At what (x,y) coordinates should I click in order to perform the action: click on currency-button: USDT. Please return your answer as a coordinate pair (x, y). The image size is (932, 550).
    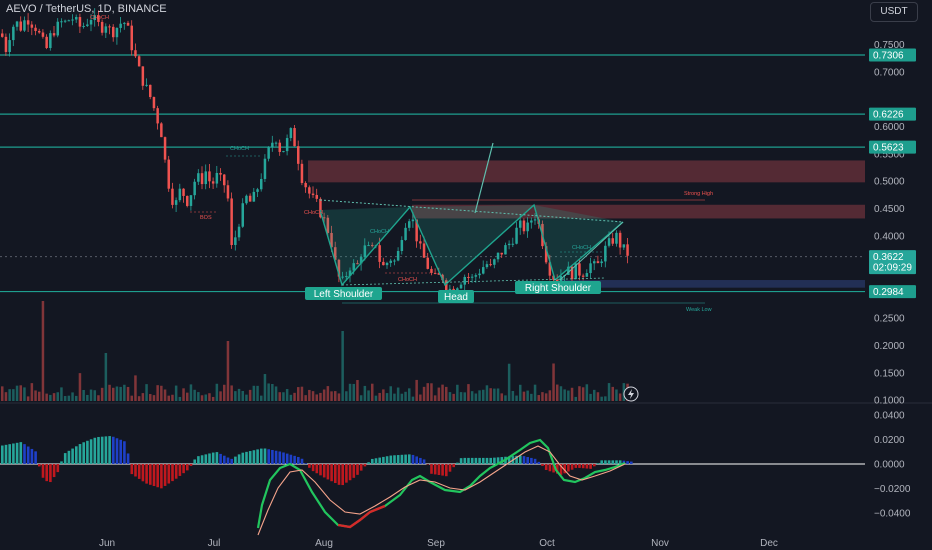
    Looking at the image, I should click on (894, 12).